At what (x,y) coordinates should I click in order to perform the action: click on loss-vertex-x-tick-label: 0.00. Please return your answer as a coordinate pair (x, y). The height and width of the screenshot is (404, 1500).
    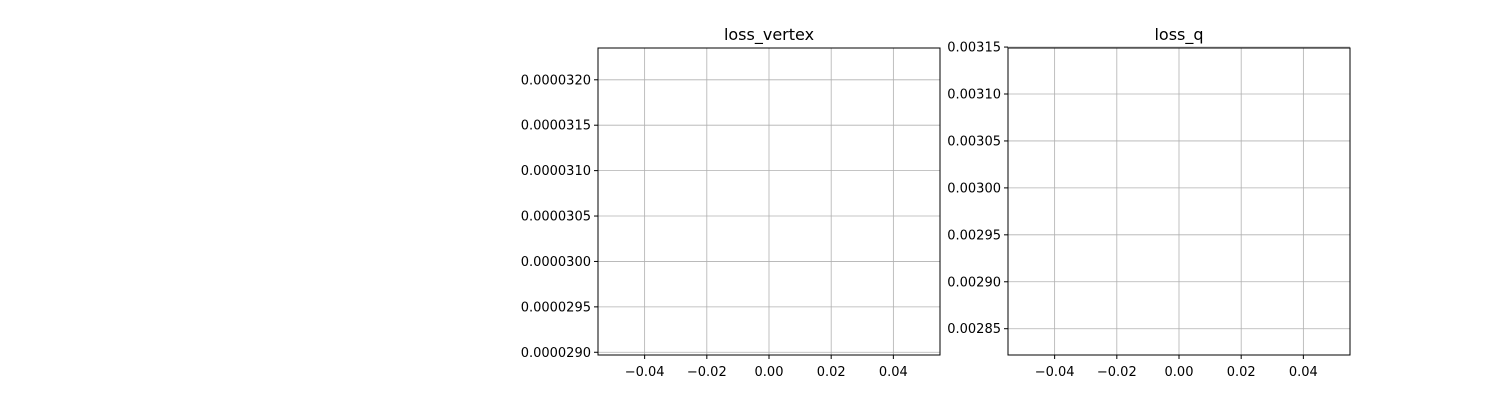
    Looking at the image, I should click on (769, 372).